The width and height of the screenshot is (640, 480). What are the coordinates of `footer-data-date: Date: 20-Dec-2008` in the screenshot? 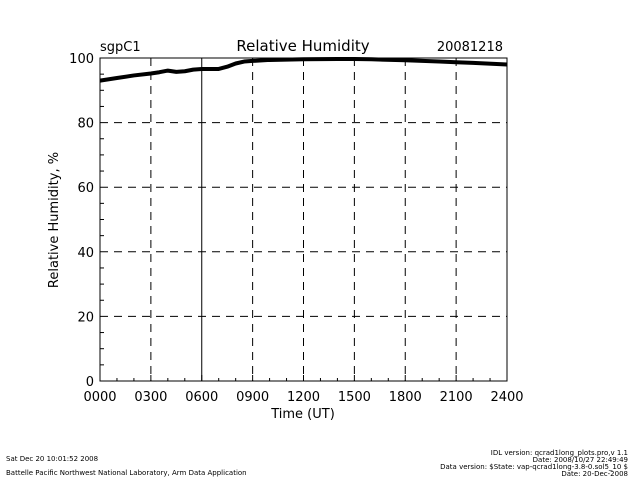 It's located at (594, 474).